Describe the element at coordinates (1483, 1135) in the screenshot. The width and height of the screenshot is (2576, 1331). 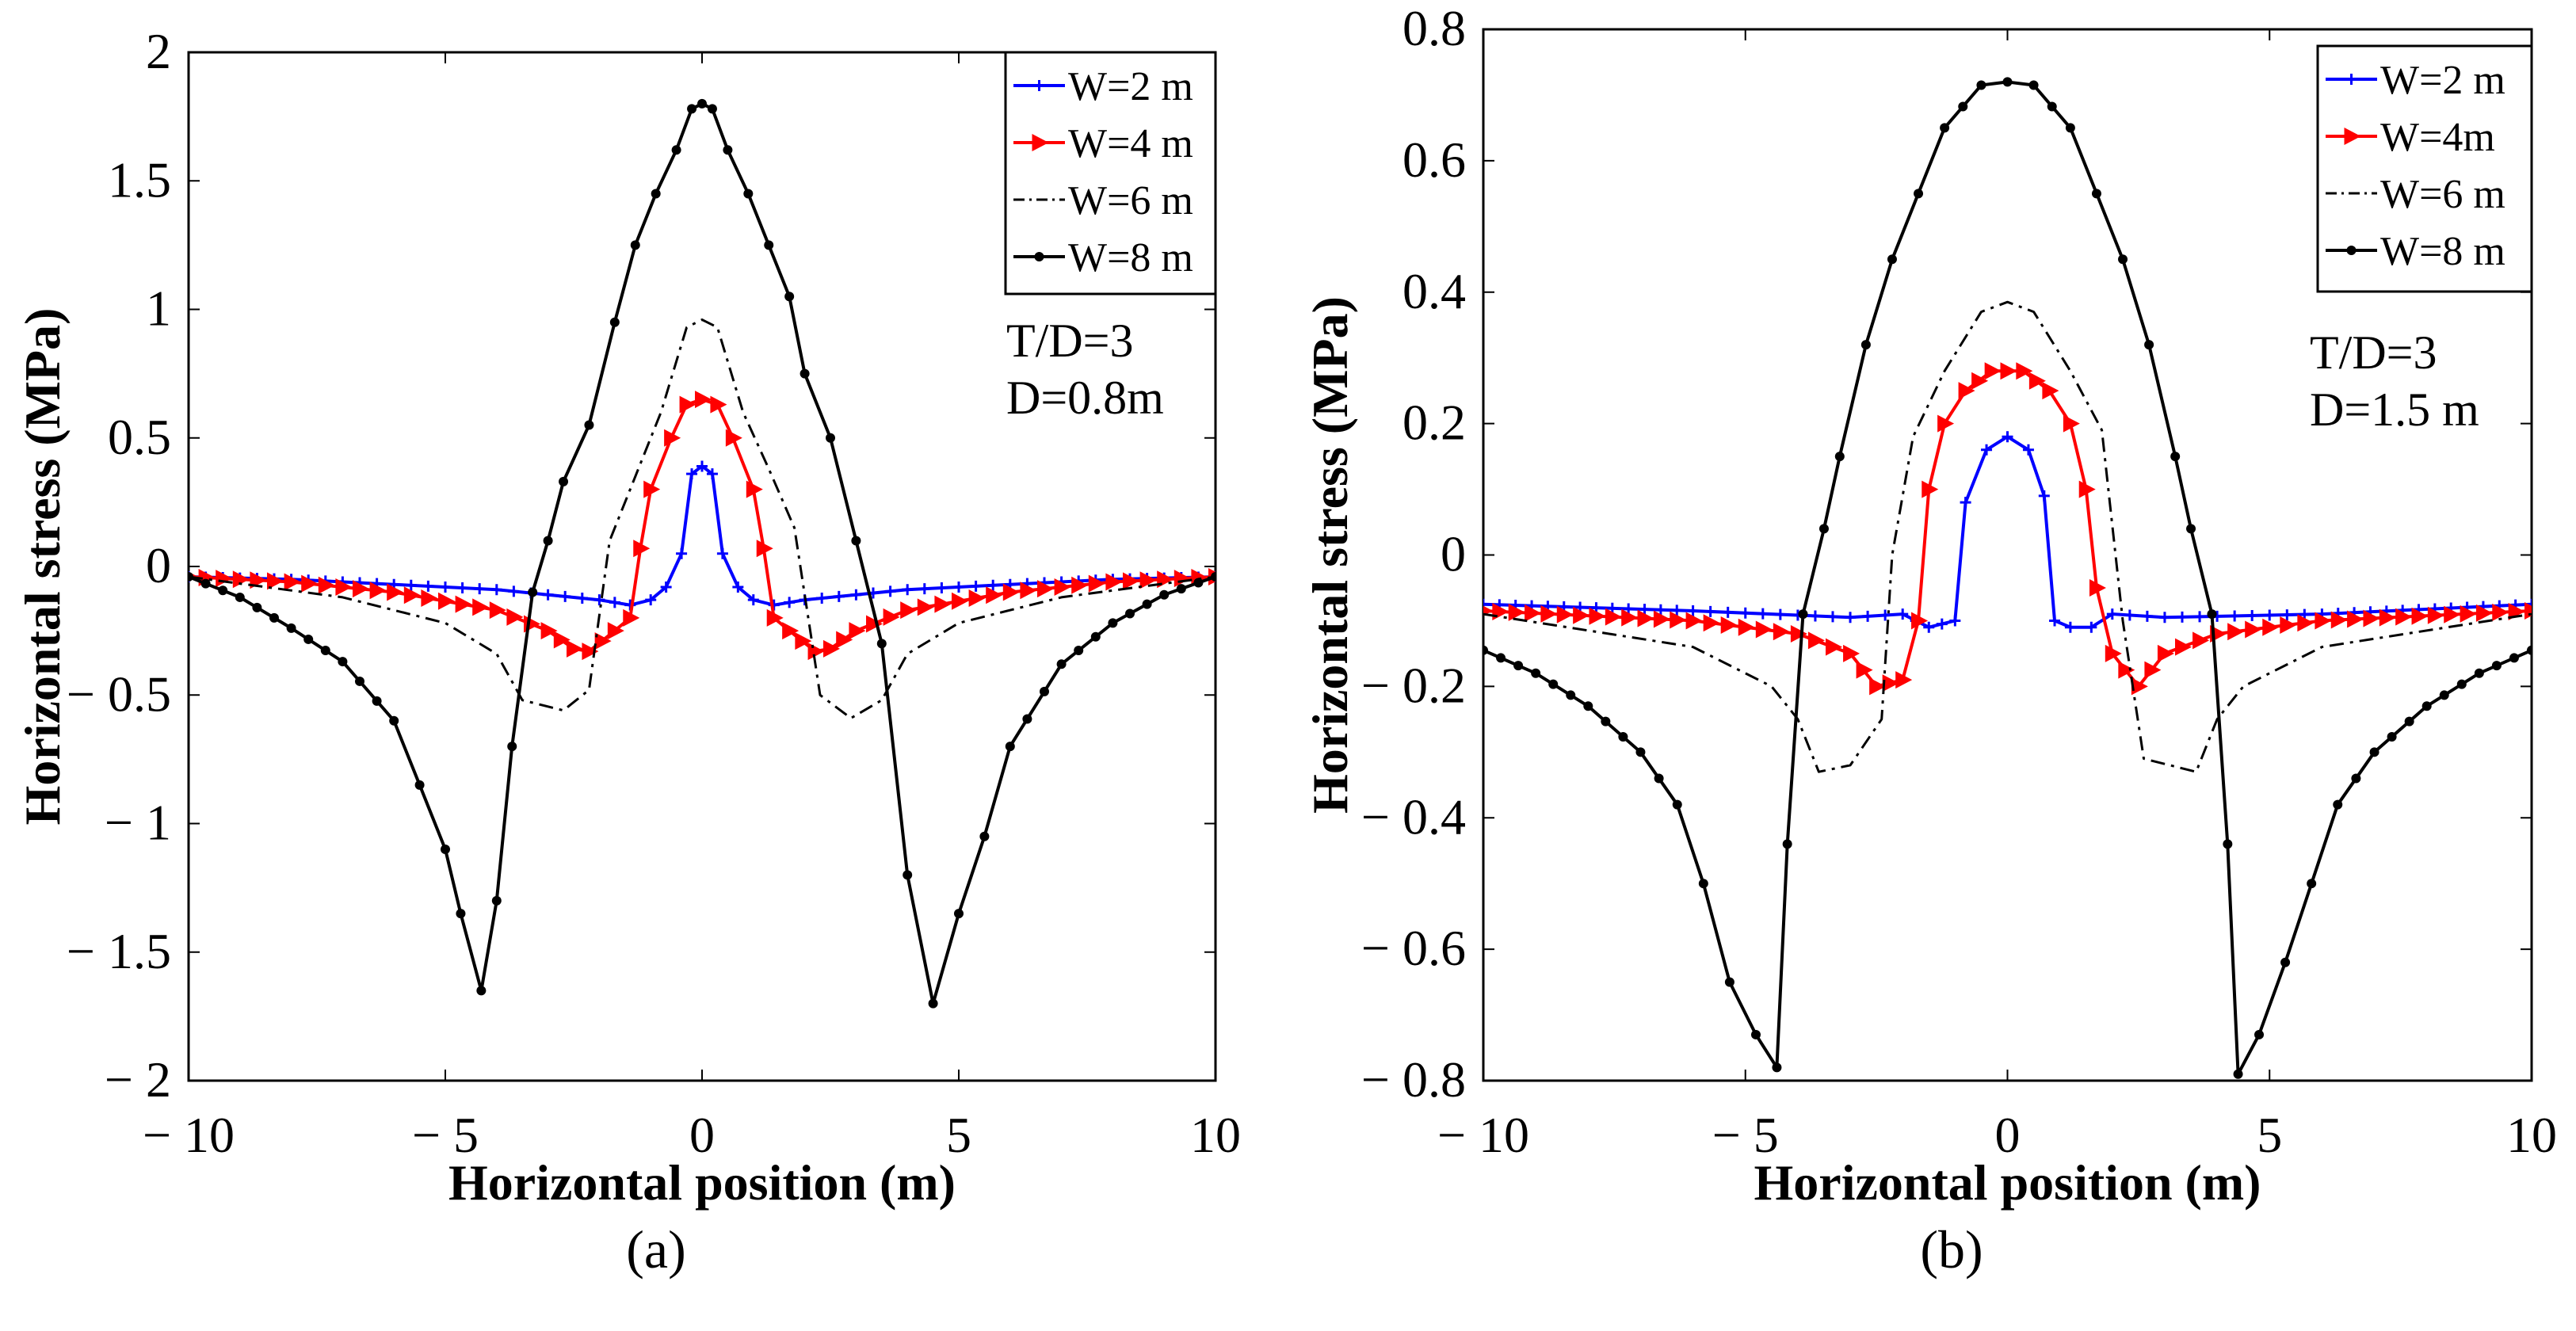
I see `x-tick-label: − 10` at that location.